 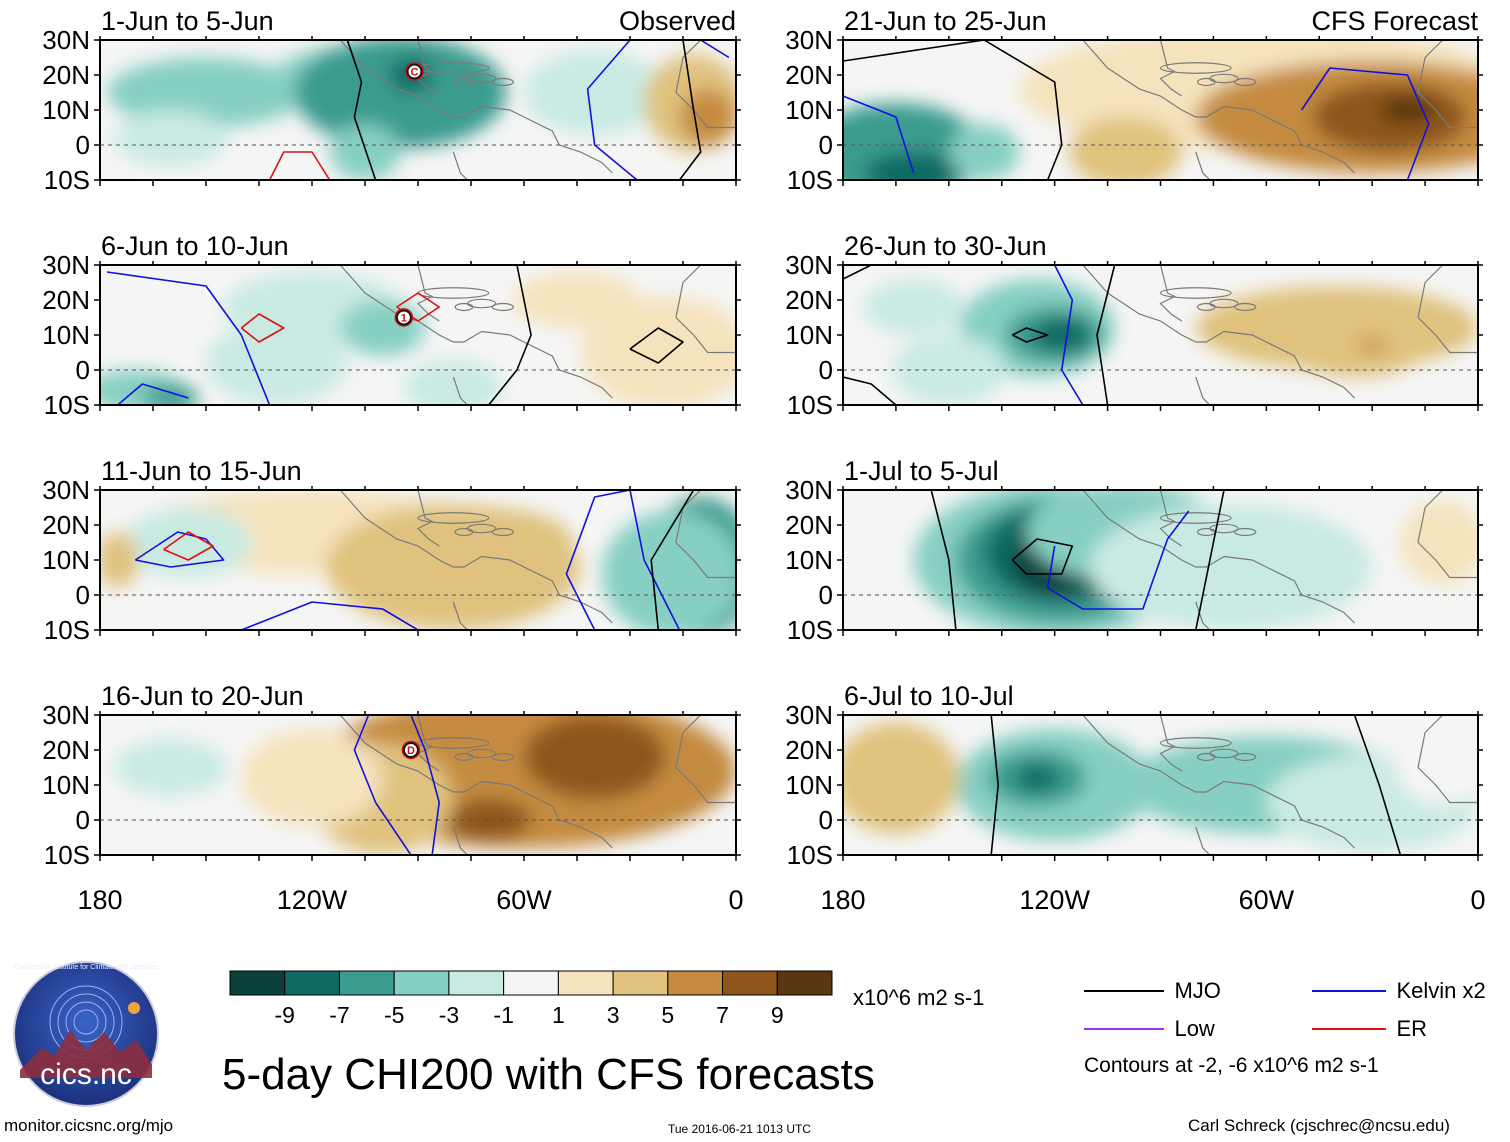 I want to click on colorbar-tick-label: -9, so click(x=285, y=1015).